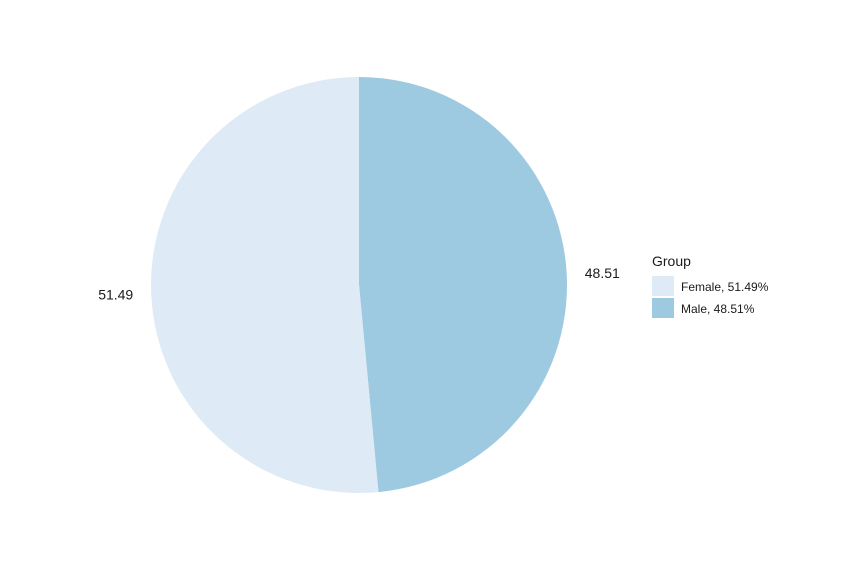  I want to click on legend: Group Female, 51.49% Male, 48.51%, so click(710, 285).